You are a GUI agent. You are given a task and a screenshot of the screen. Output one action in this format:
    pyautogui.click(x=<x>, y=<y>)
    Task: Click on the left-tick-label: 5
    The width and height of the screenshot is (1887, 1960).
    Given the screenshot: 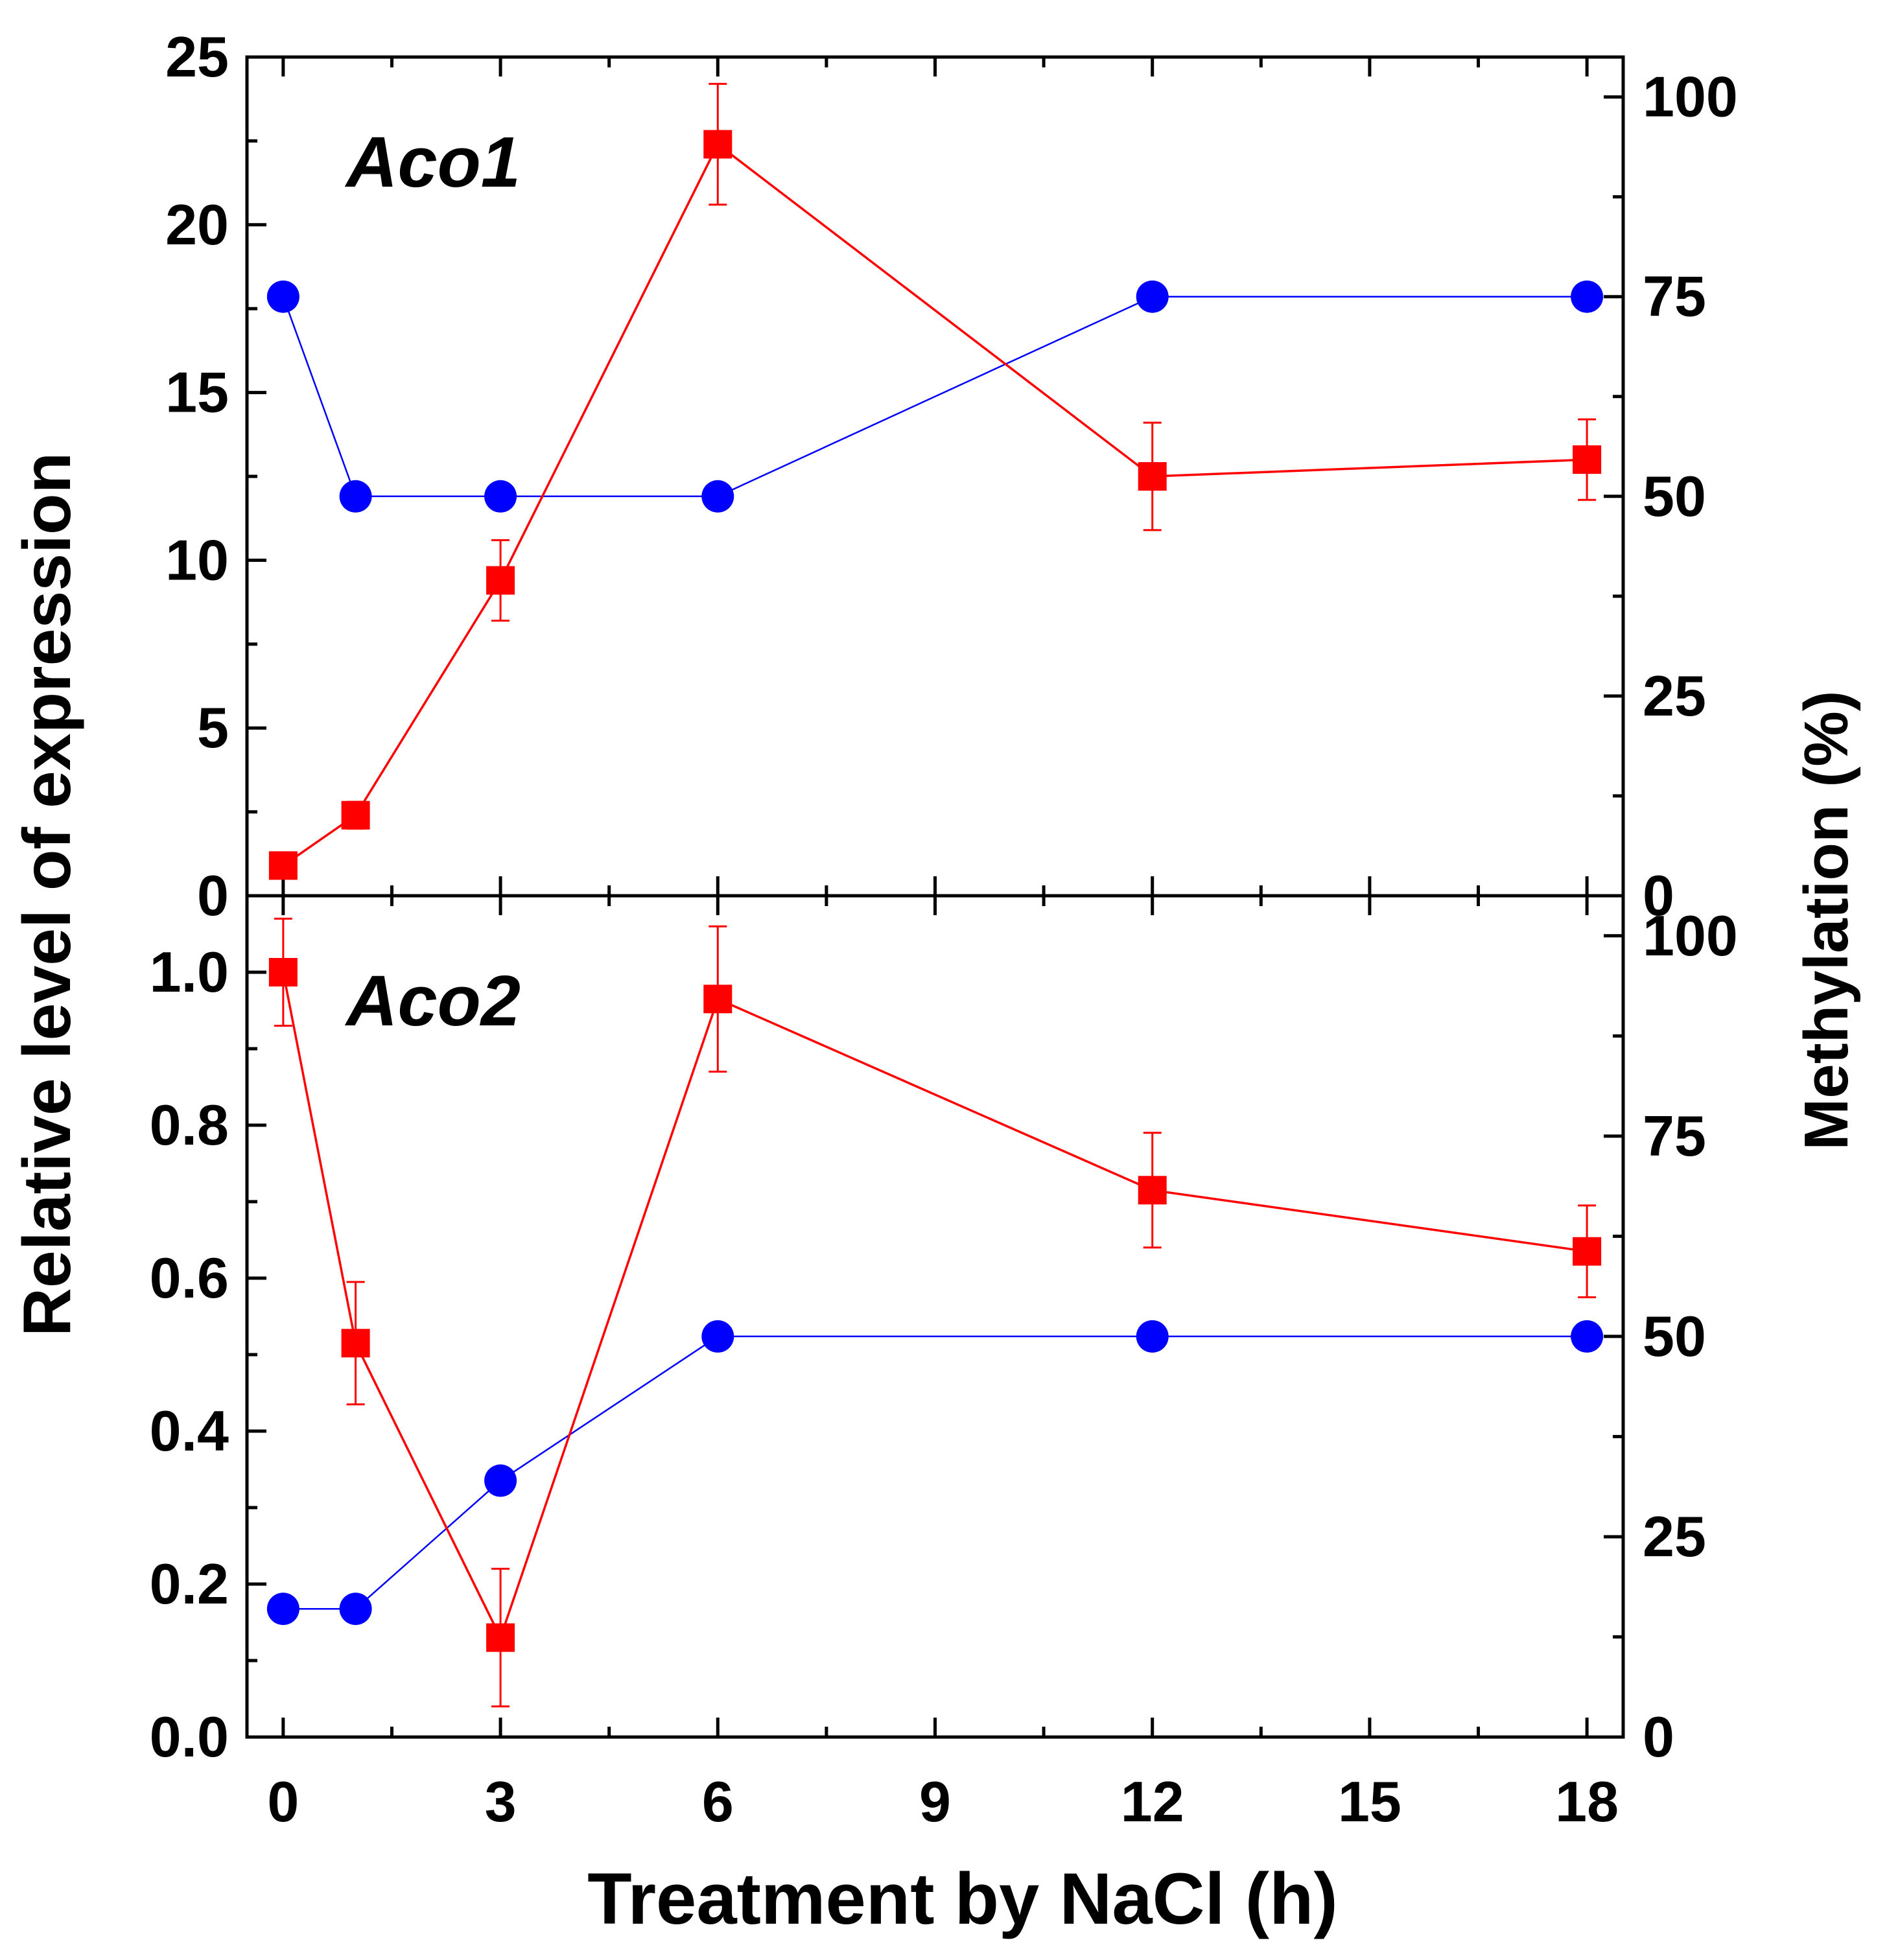 What is the action you would take?
    pyautogui.click(x=213, y=728)
    